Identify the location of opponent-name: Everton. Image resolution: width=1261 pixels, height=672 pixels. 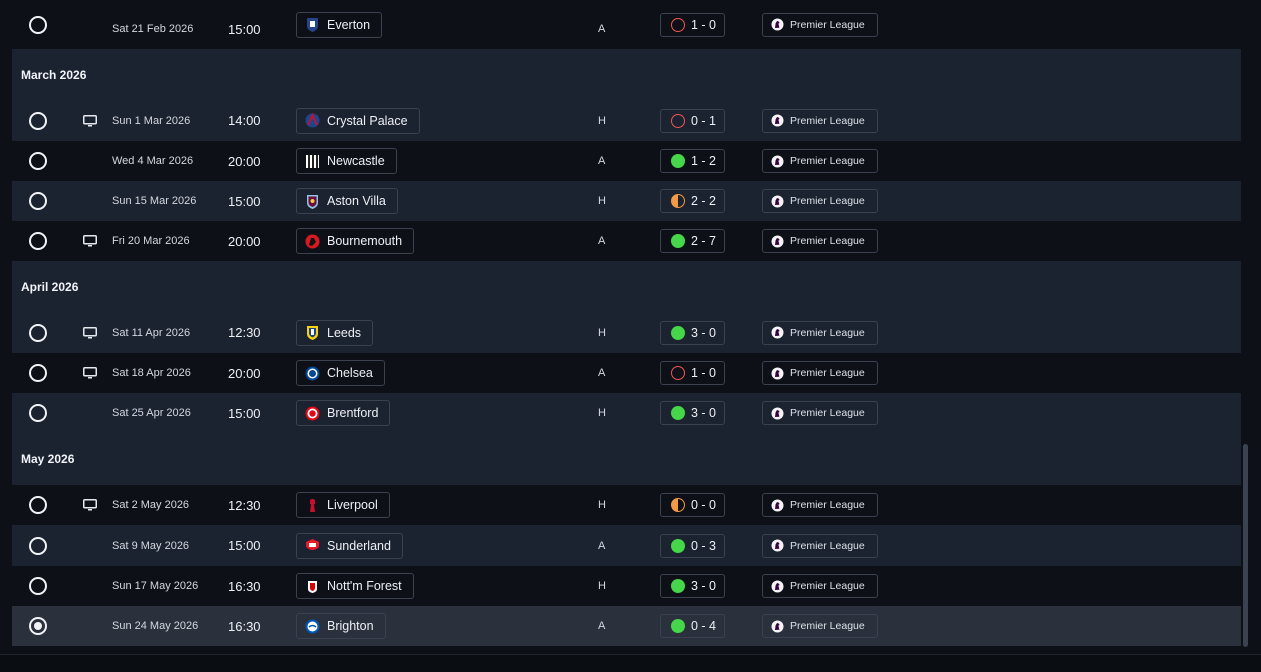
(349, 24).